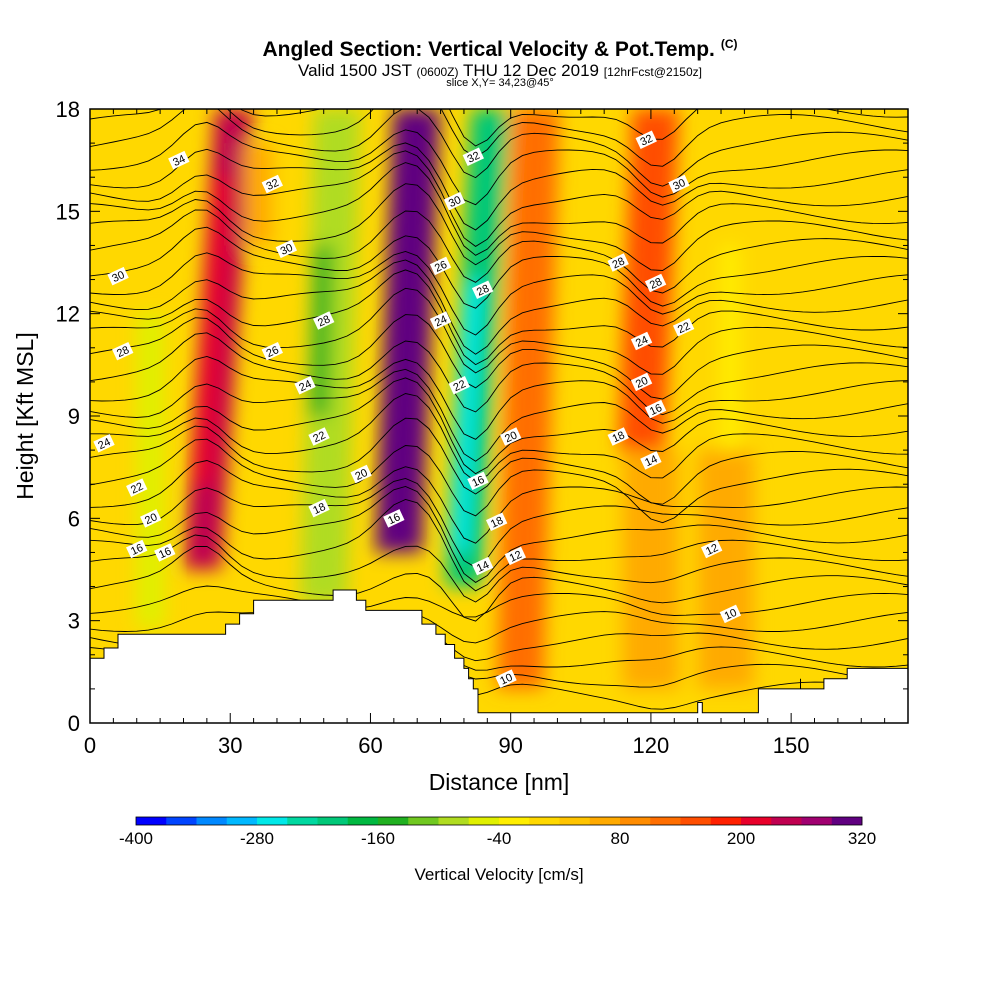 The height and width of the screenshot is (1000, 1000). What do you see at coordinates (68, 314) in the screenshot?
I see `y-tick-label: 12` at bounding box center [68, 314].